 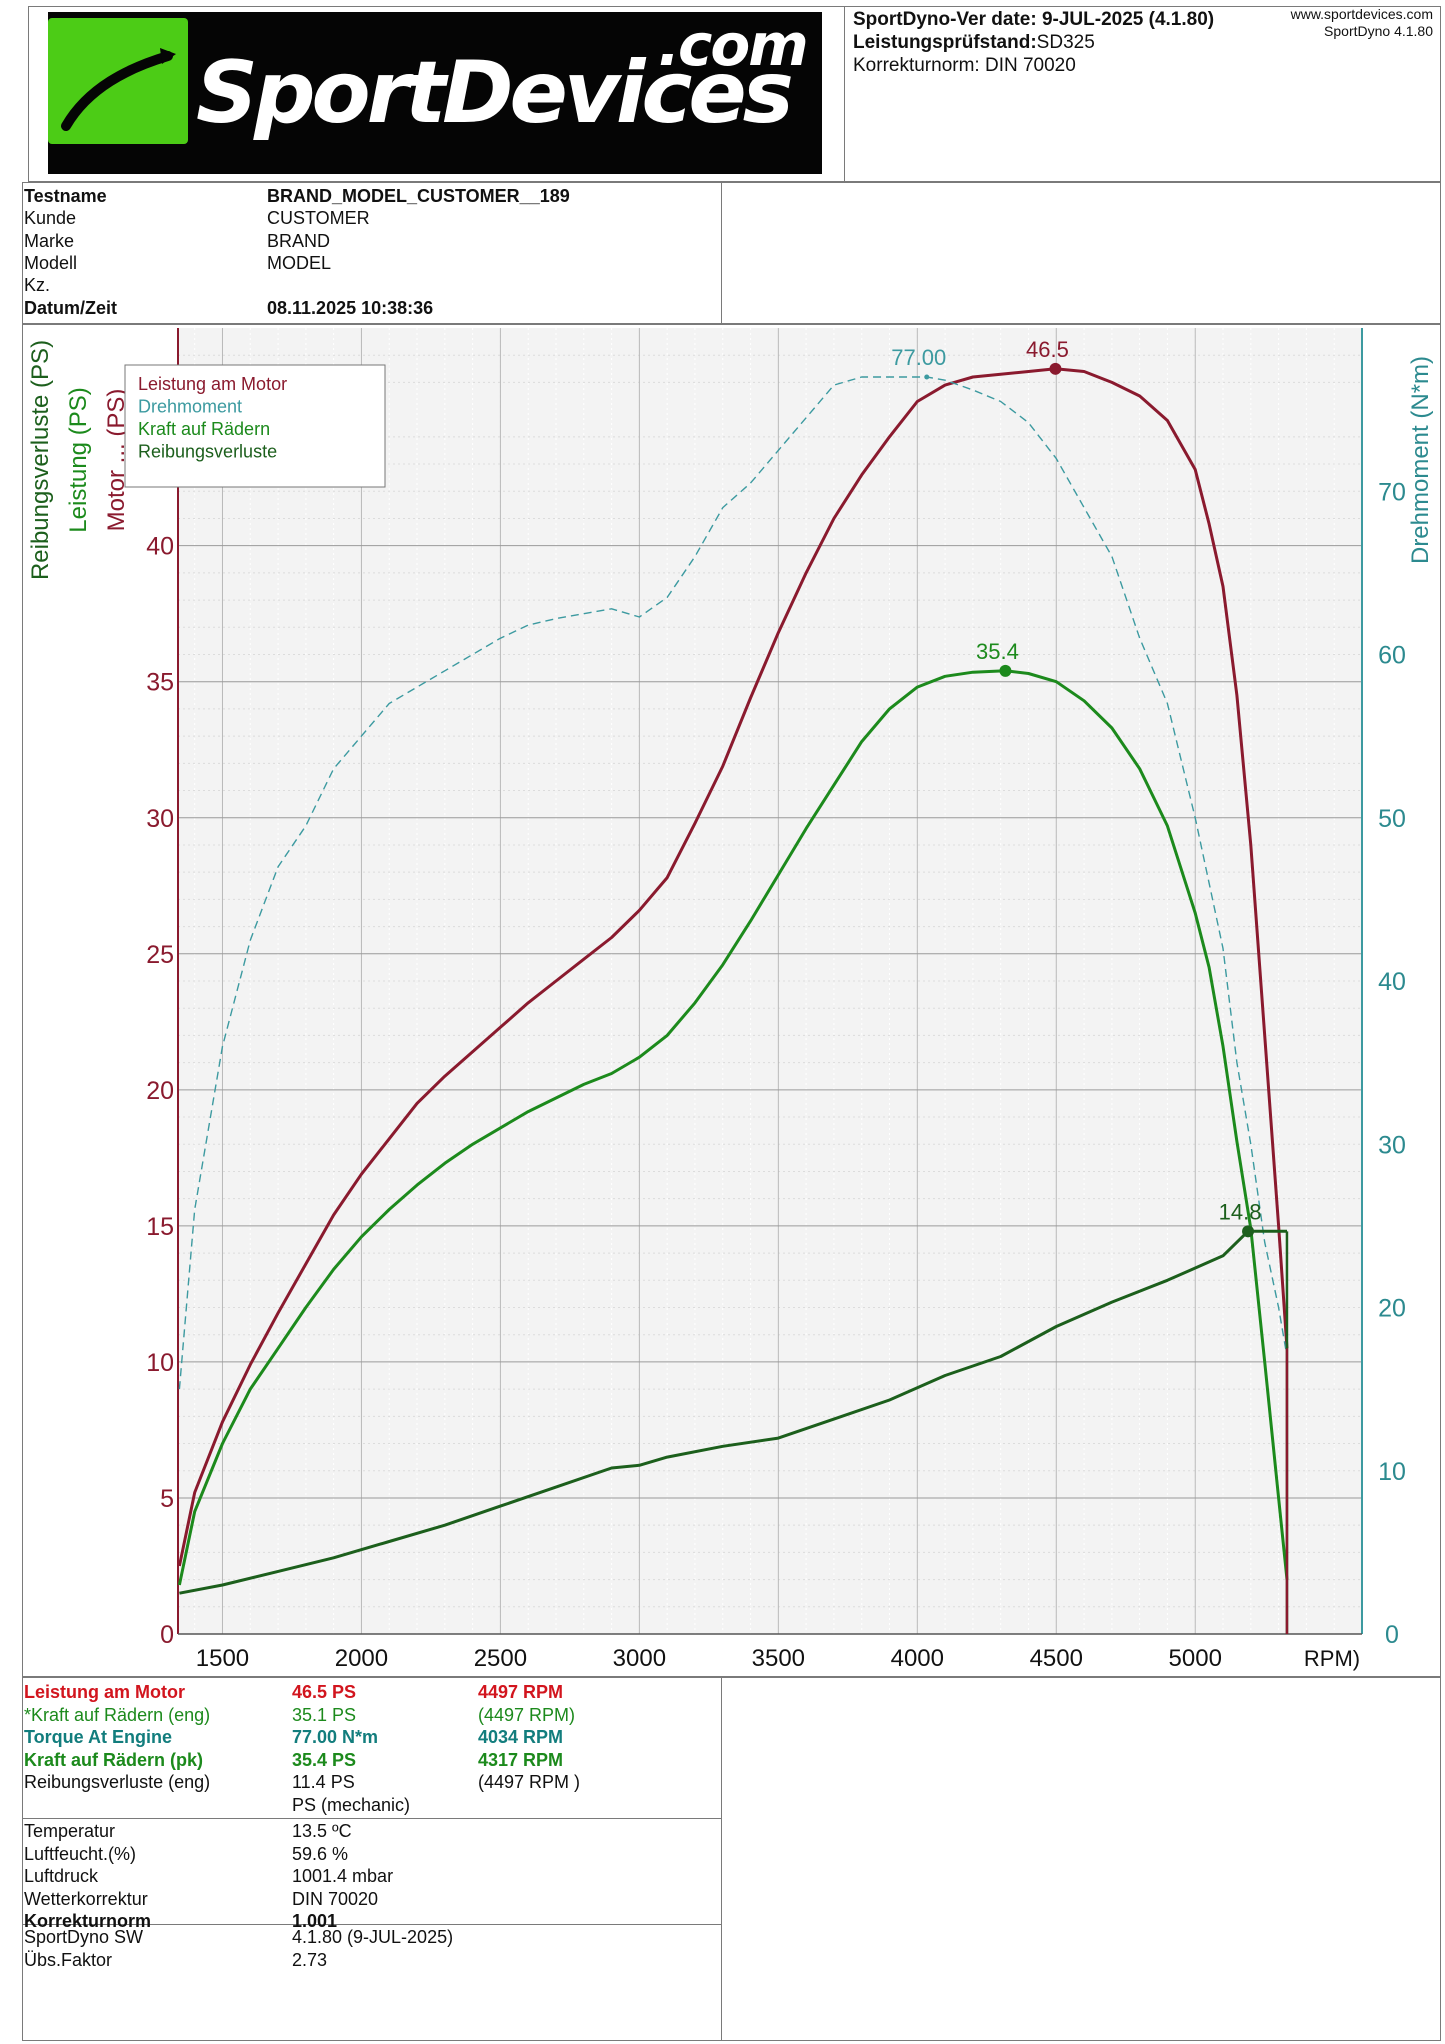 I want to click on result-rpm: 4034 RPM, so click(x=521, y=1737).